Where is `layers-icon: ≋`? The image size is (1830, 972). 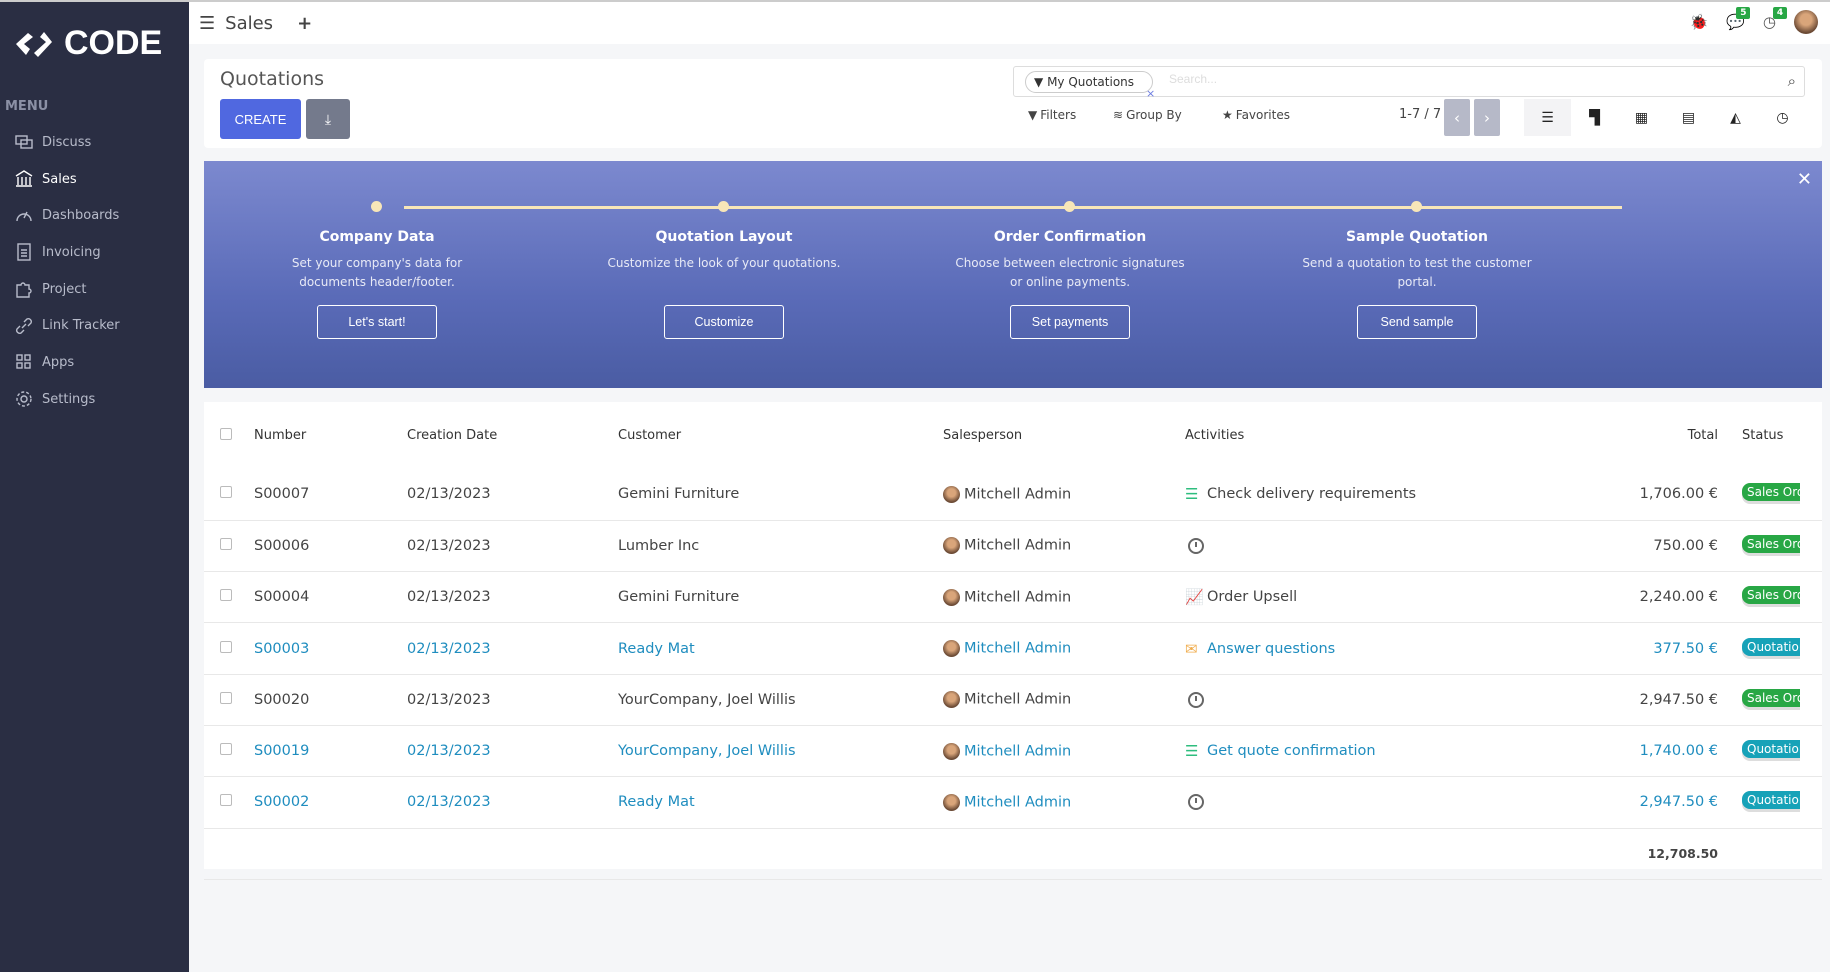 layers-icon: ≋ is located at coordinates (1118, 115).